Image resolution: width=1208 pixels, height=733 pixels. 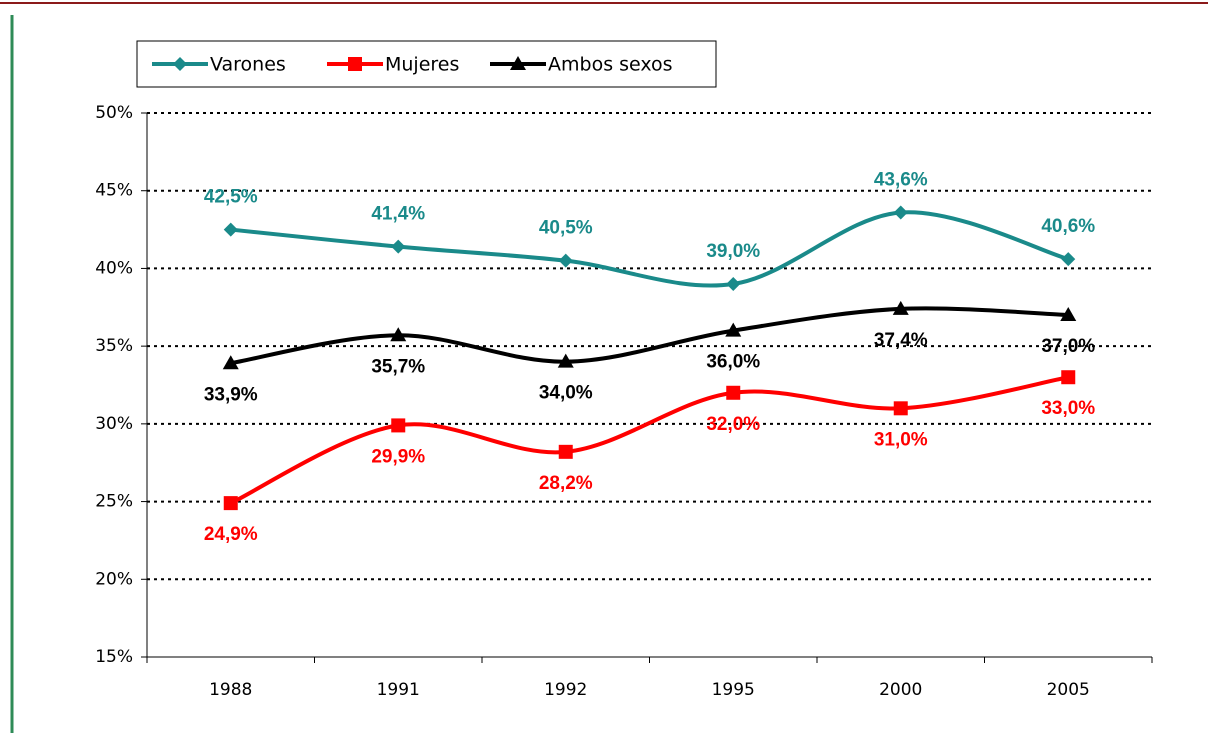 I want to click on x-tick-label: 2000, so click(x=900, y=690).